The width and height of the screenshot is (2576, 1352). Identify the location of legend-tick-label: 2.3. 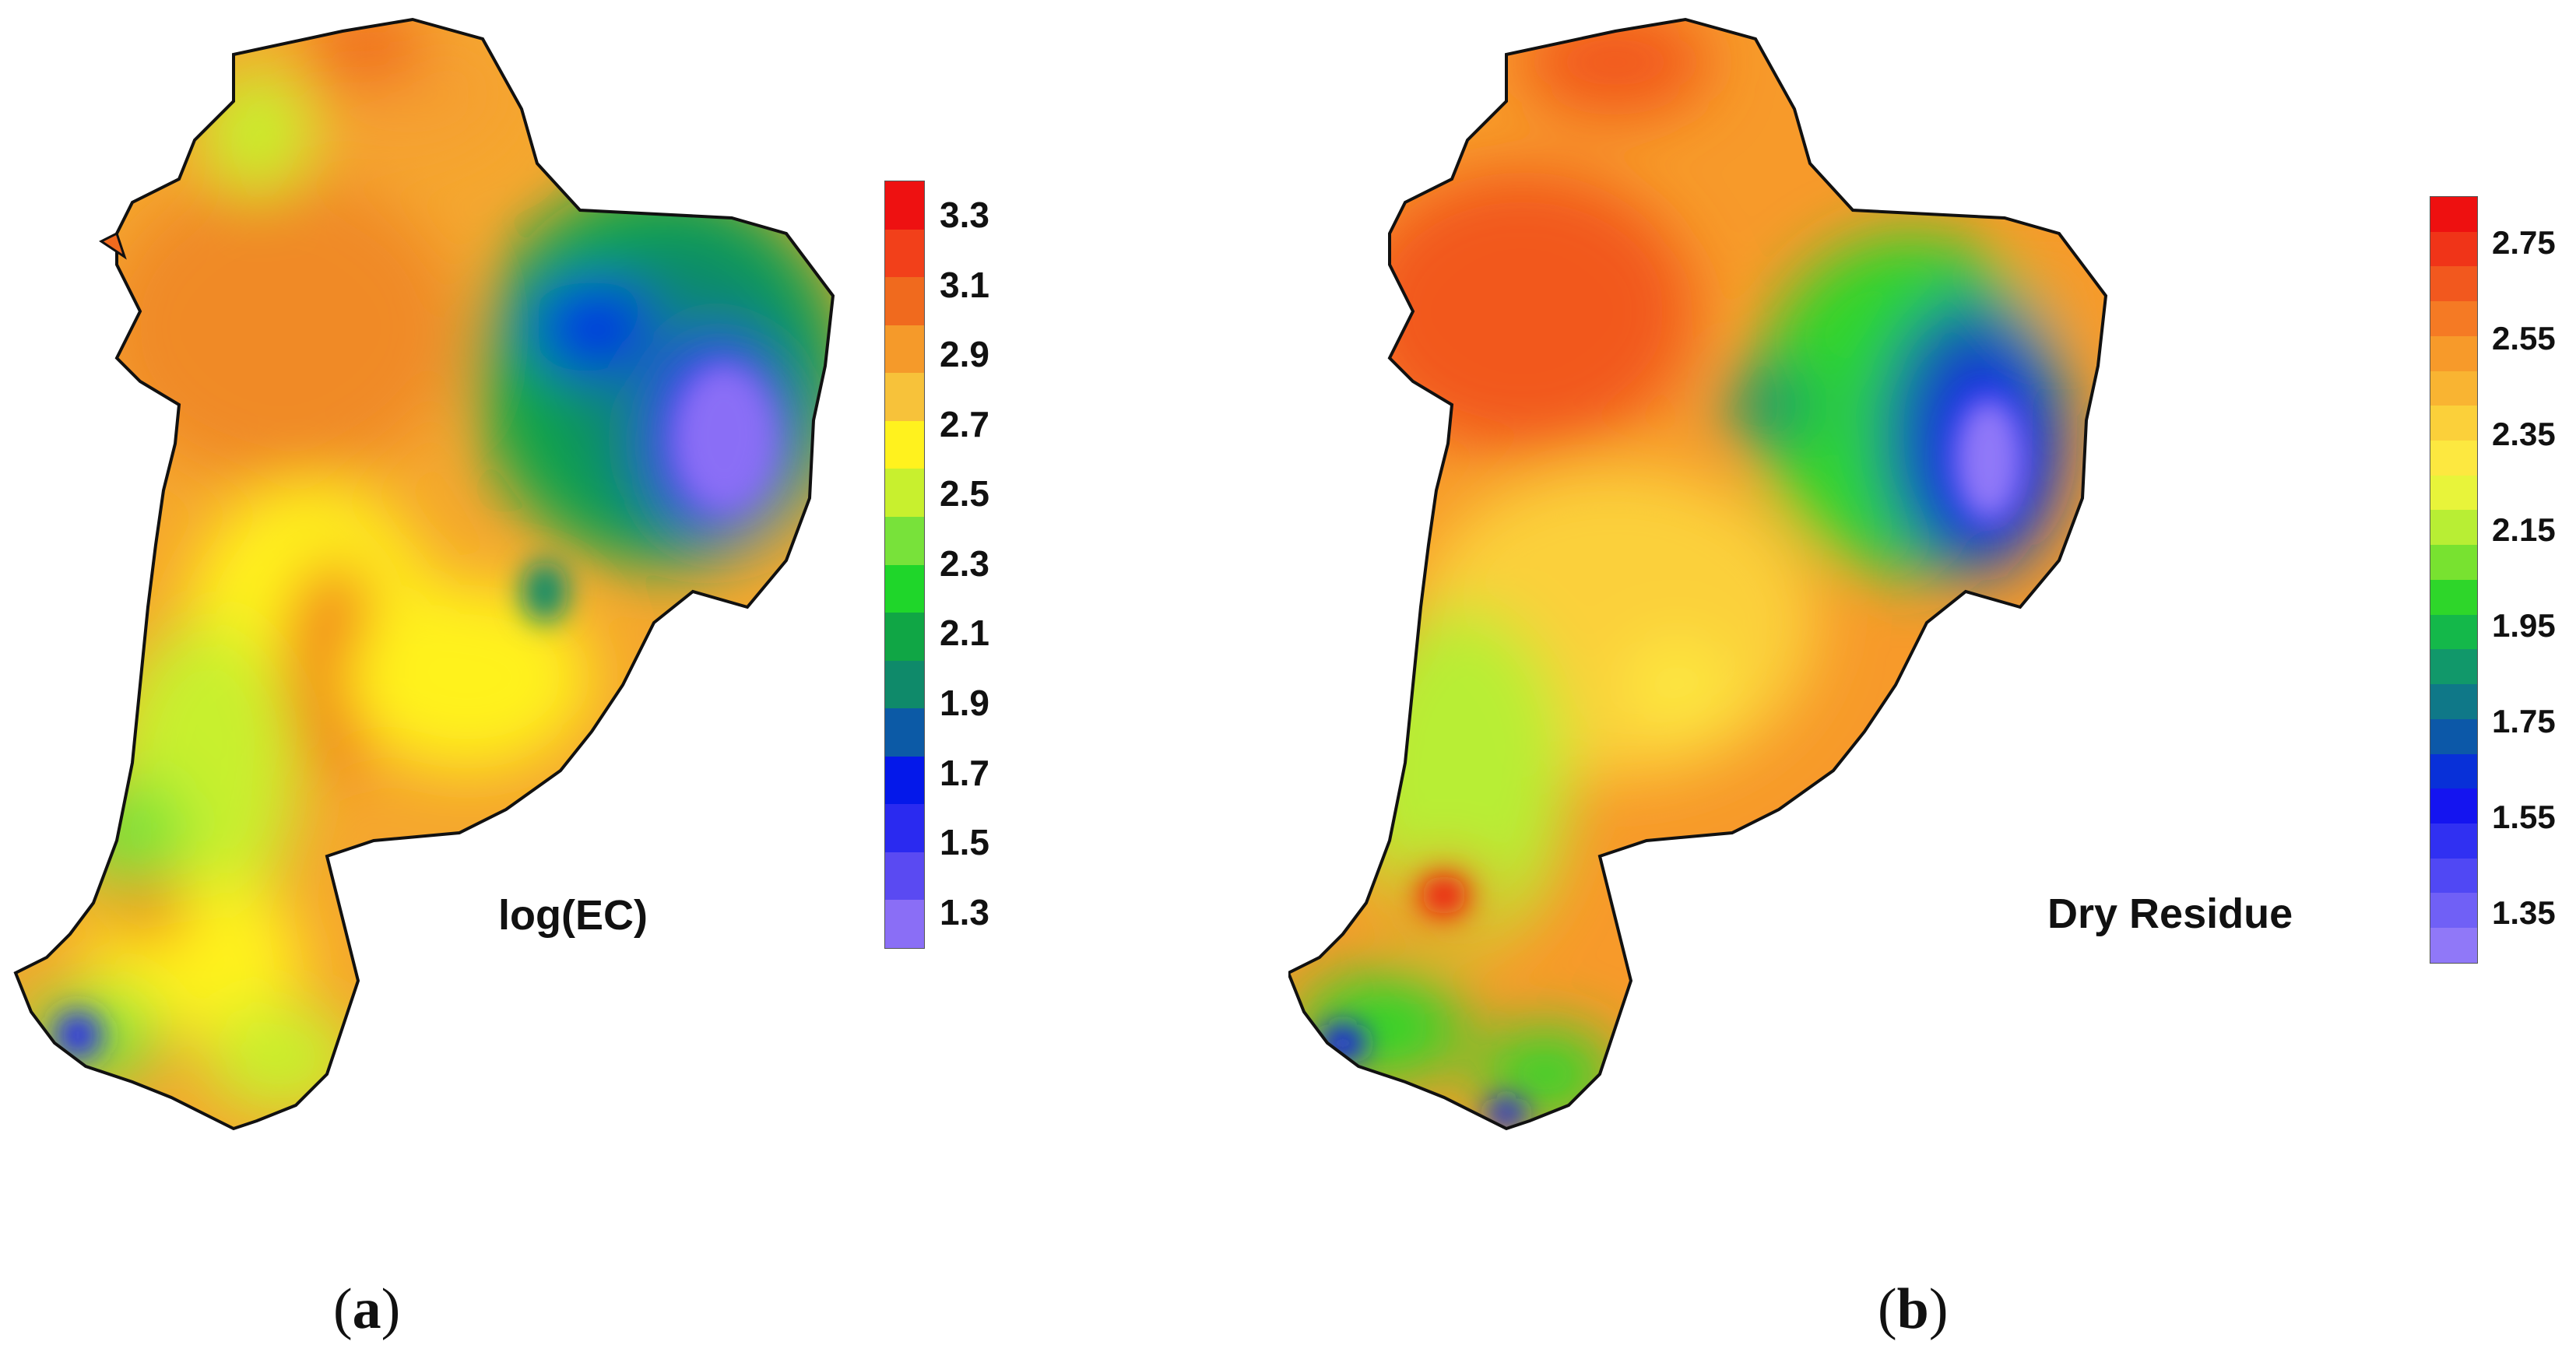
(964, 563).